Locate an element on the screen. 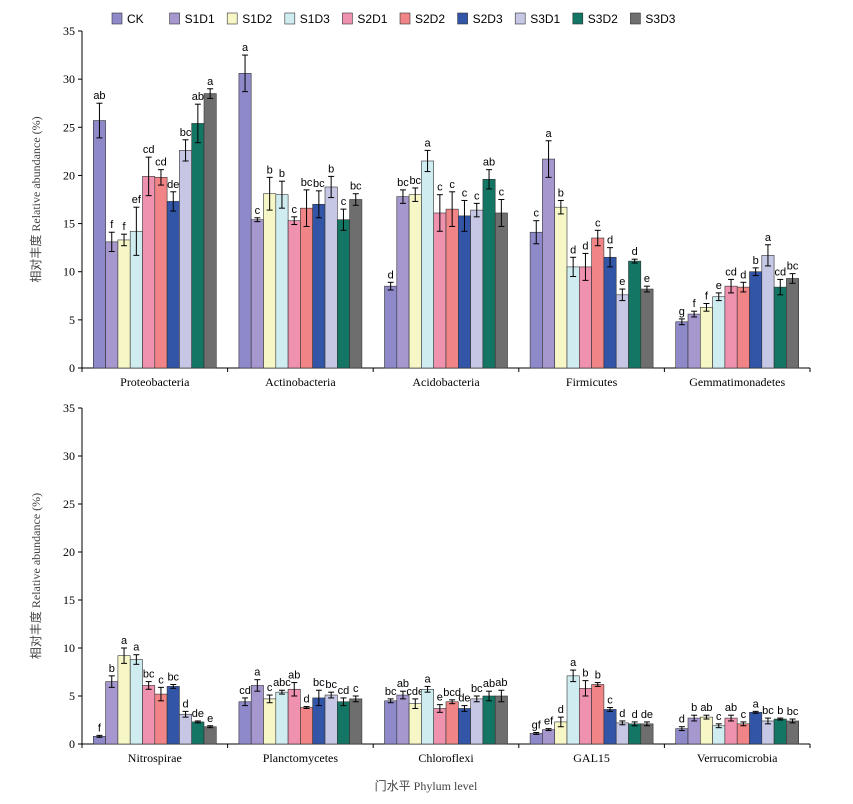 The image size is (853, 804). significance-label: ef is located at coordinates (137, 200).